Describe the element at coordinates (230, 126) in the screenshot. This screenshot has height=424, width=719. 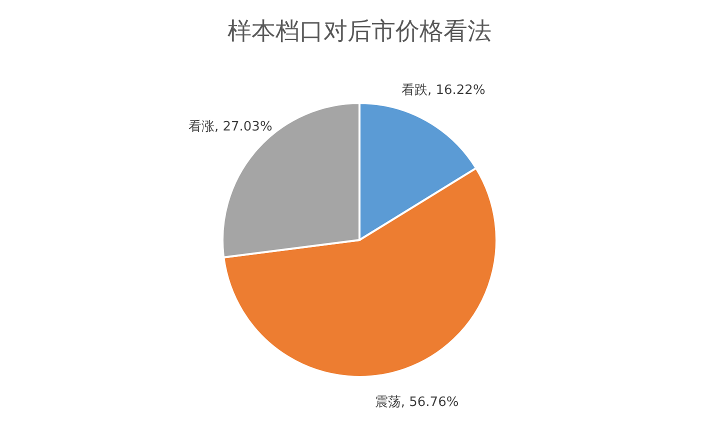
I see `slice-label: 看涨, 27.03%` at that location.